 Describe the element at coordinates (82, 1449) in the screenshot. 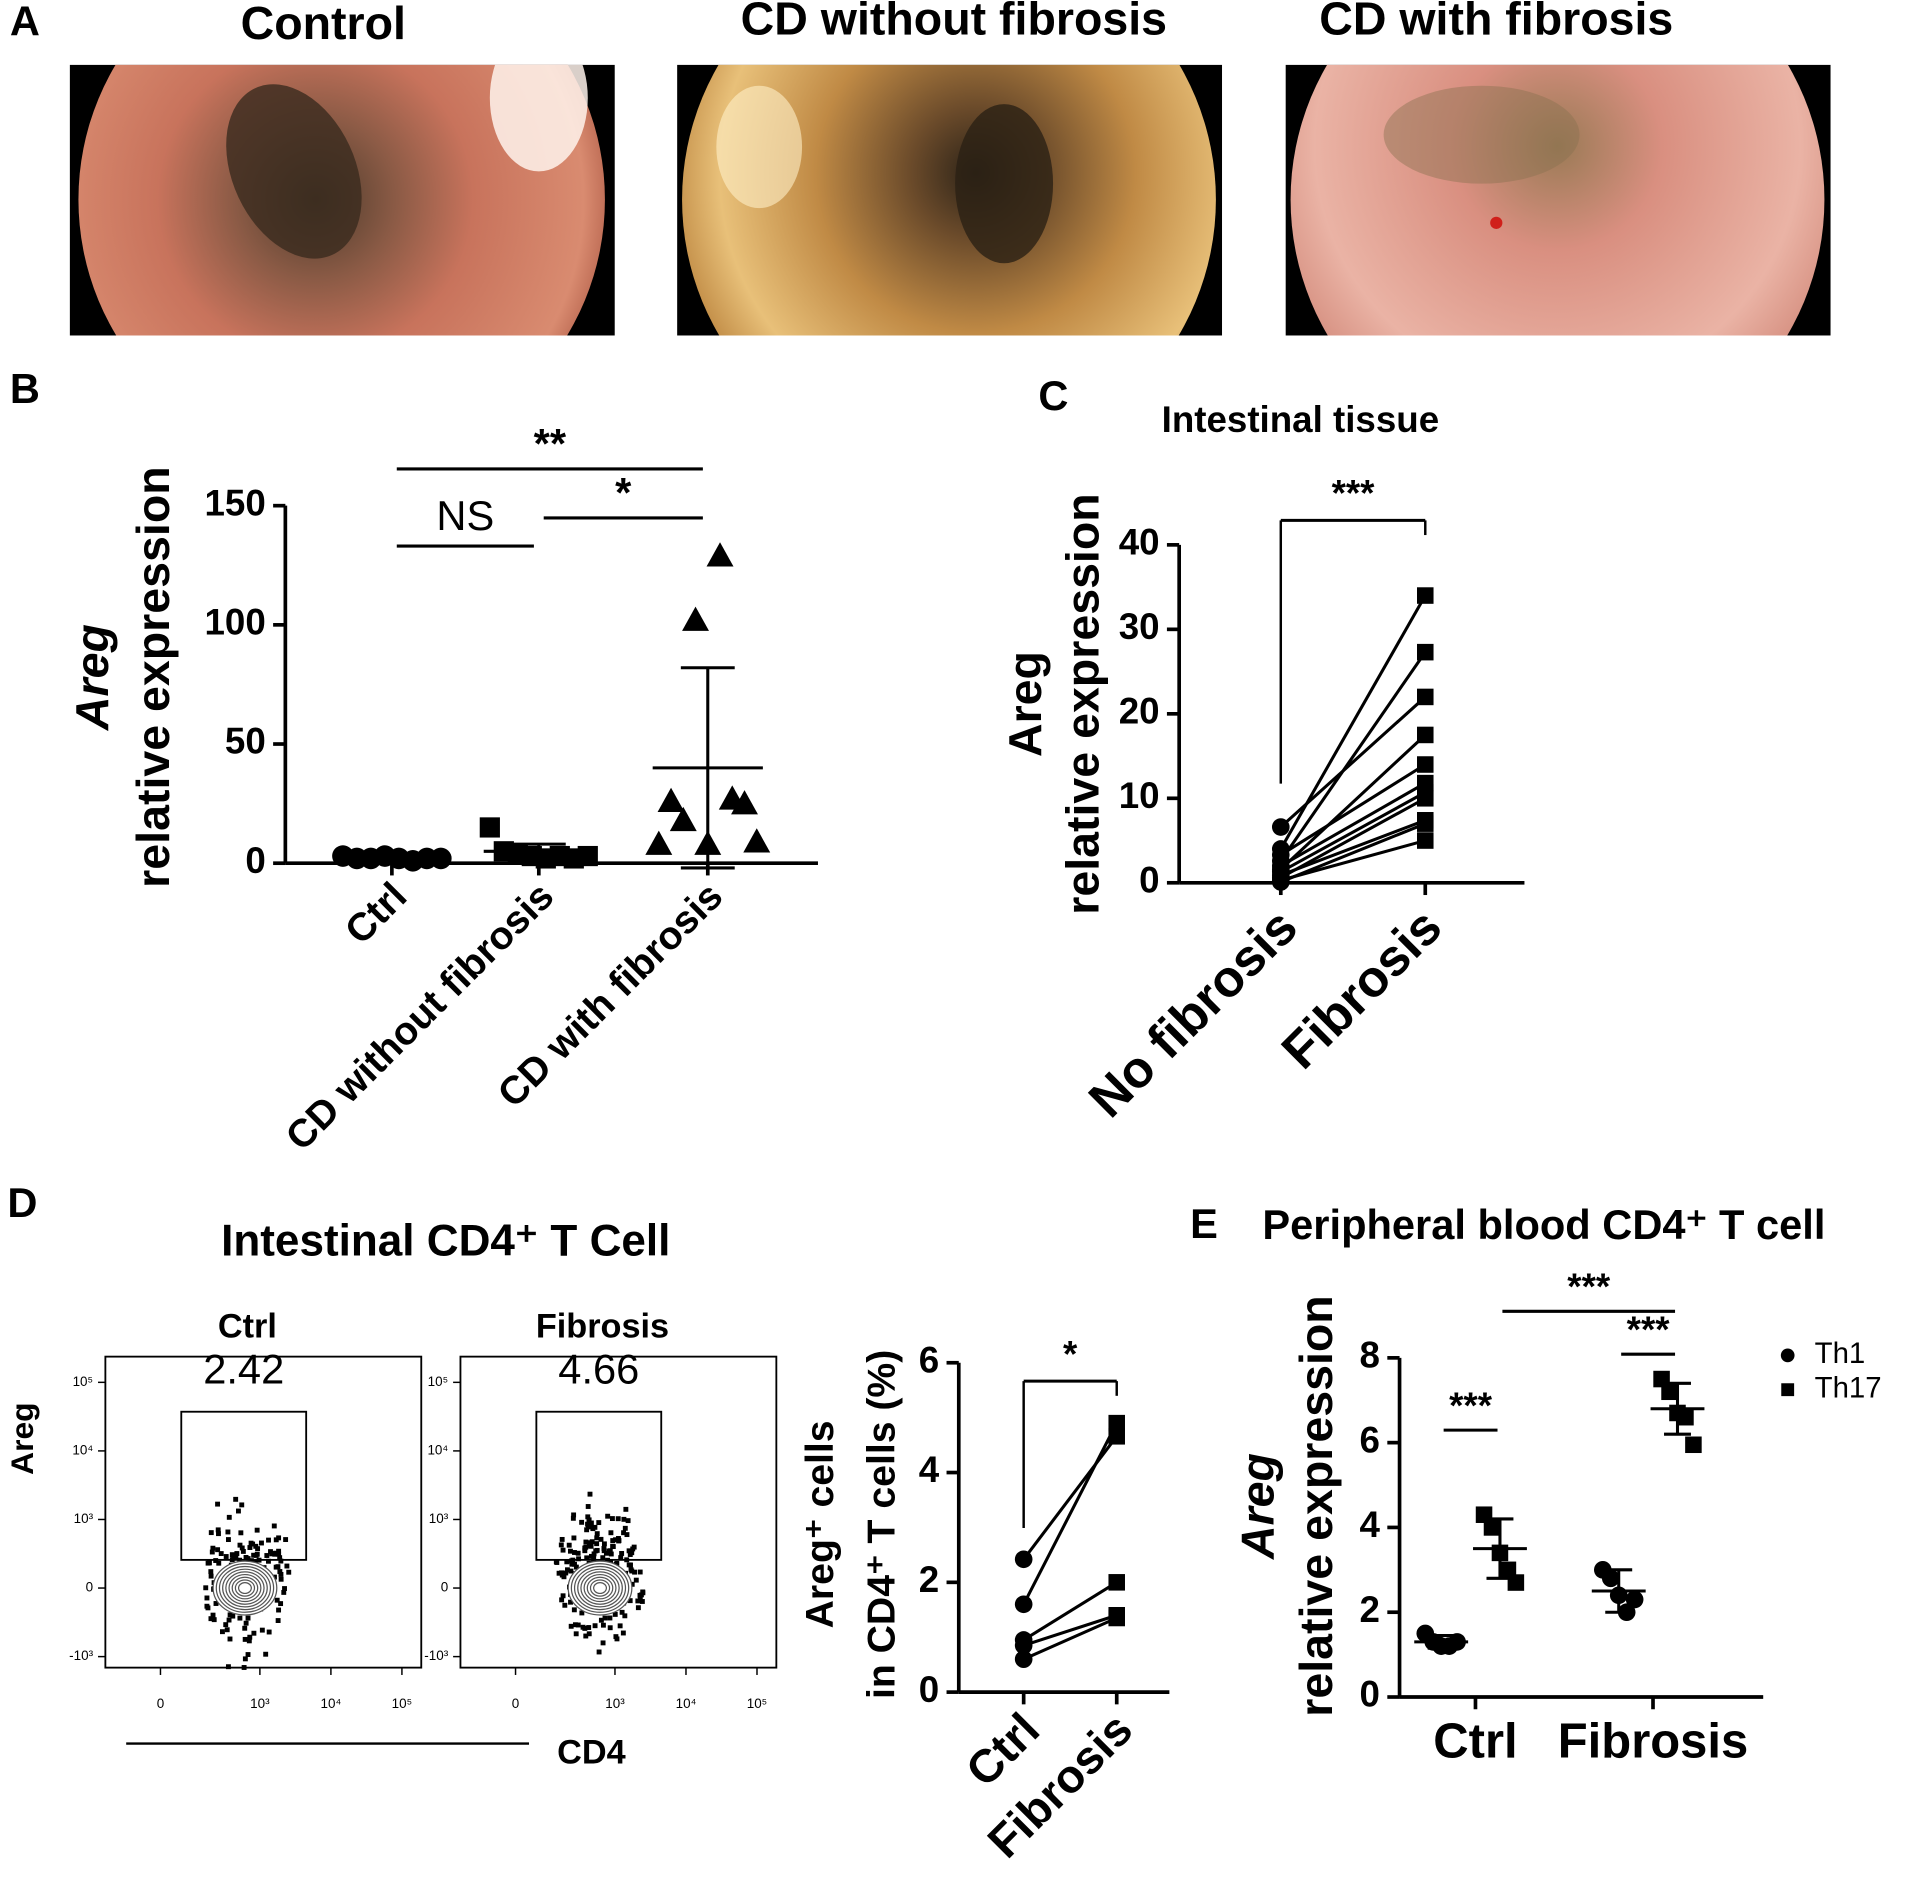

I see `y-tick-label: 10⁴` at that location.